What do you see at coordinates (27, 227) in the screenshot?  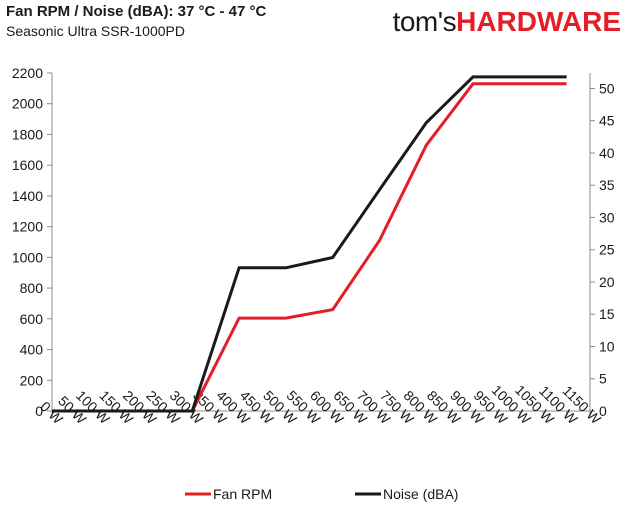 I see `left-tick-label: 1200` at bounding box center [27, 227].